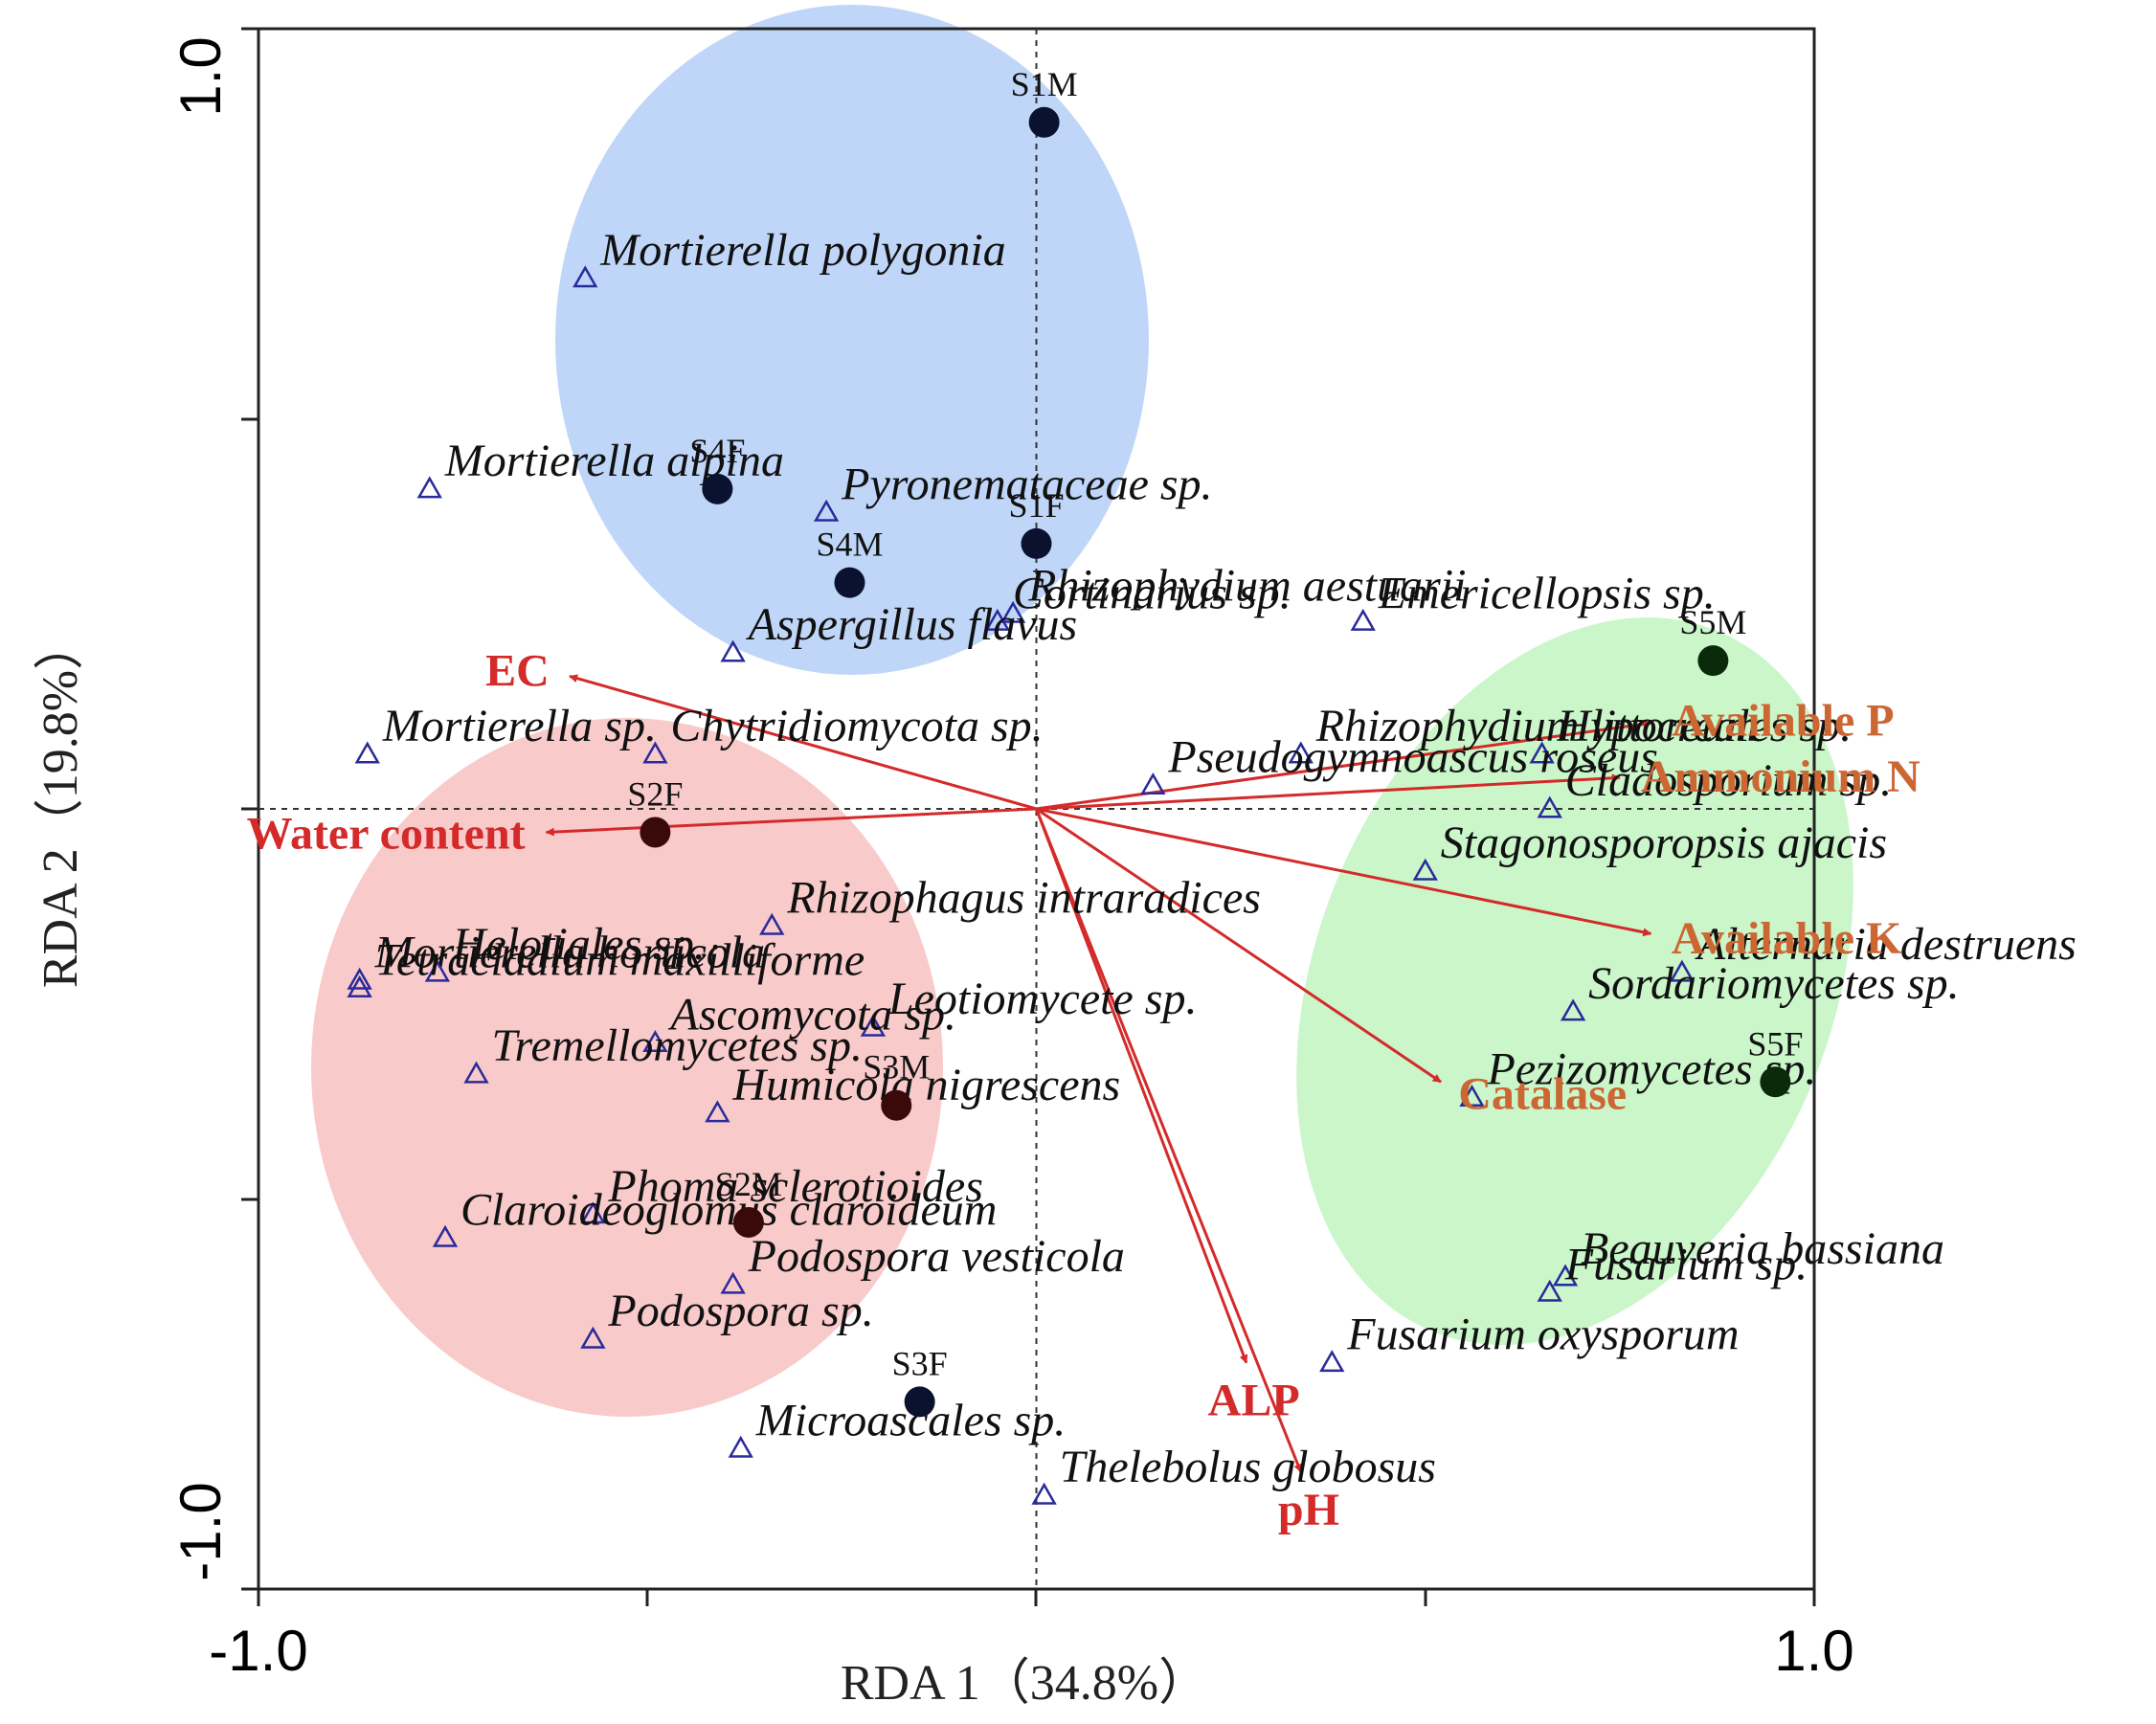 This screenshot has height=1724, width=2156. What do you see at coordinates (937, 1256) in the screenshot?
I see `species-label-podospora-vesticola: Podospora vesticola` at bounding box center [937, 1256].